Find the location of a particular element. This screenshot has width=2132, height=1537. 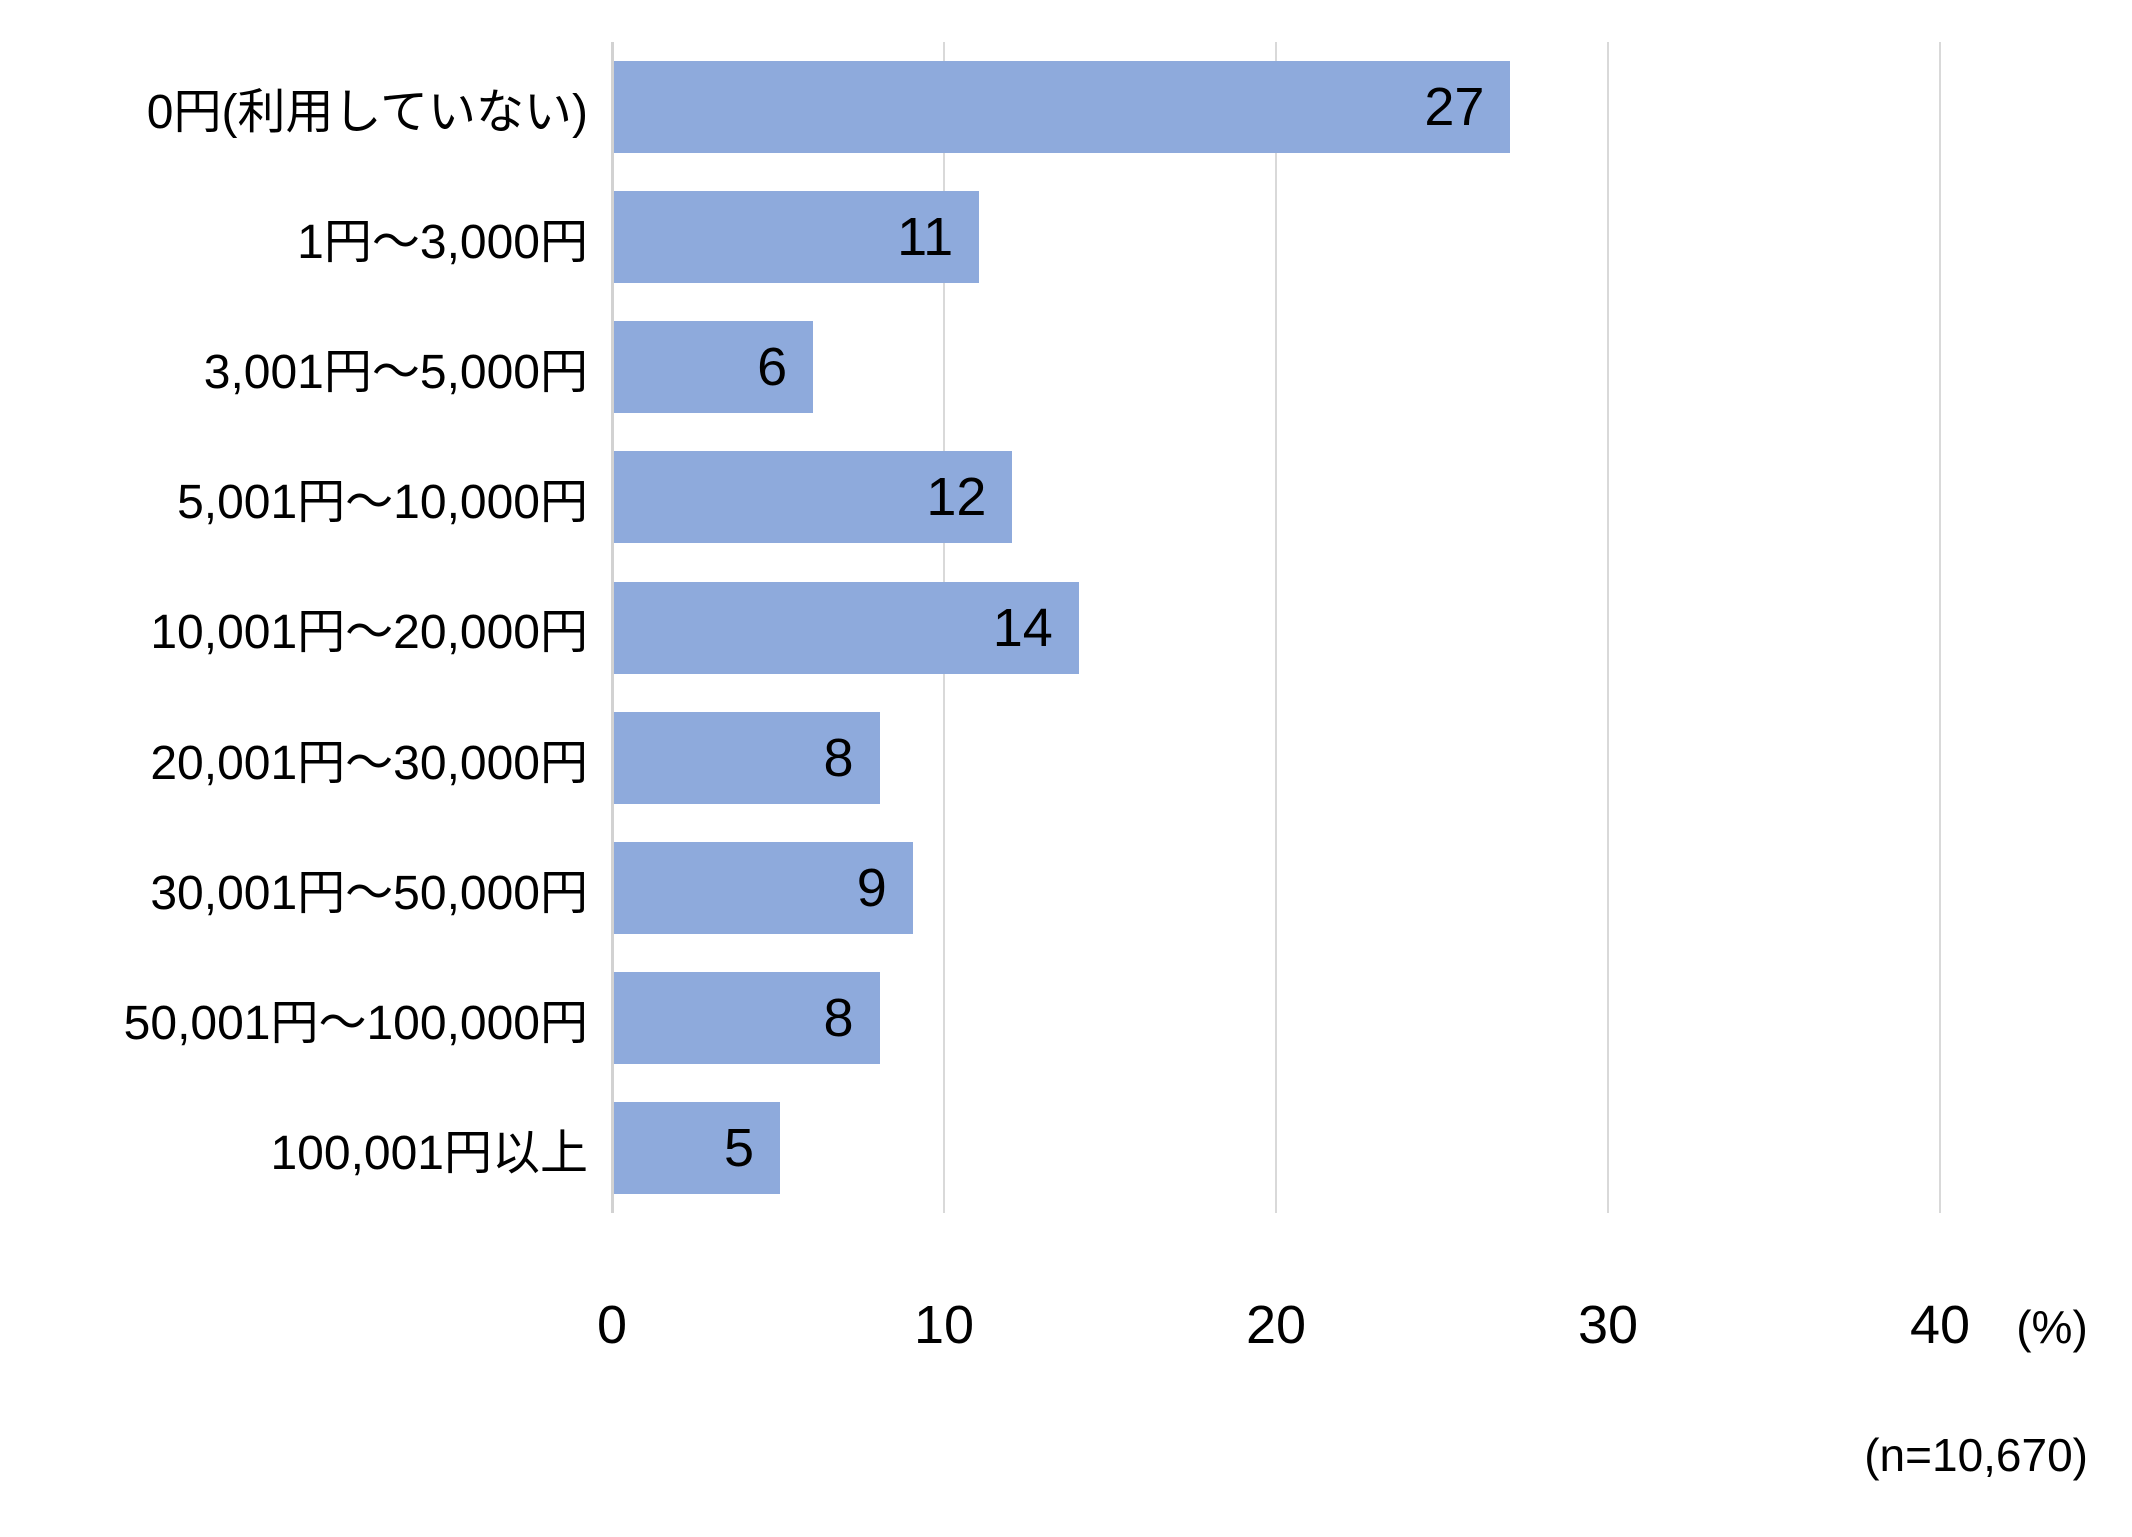

bar-value-label: 12 is located at coordinates (956, 497).